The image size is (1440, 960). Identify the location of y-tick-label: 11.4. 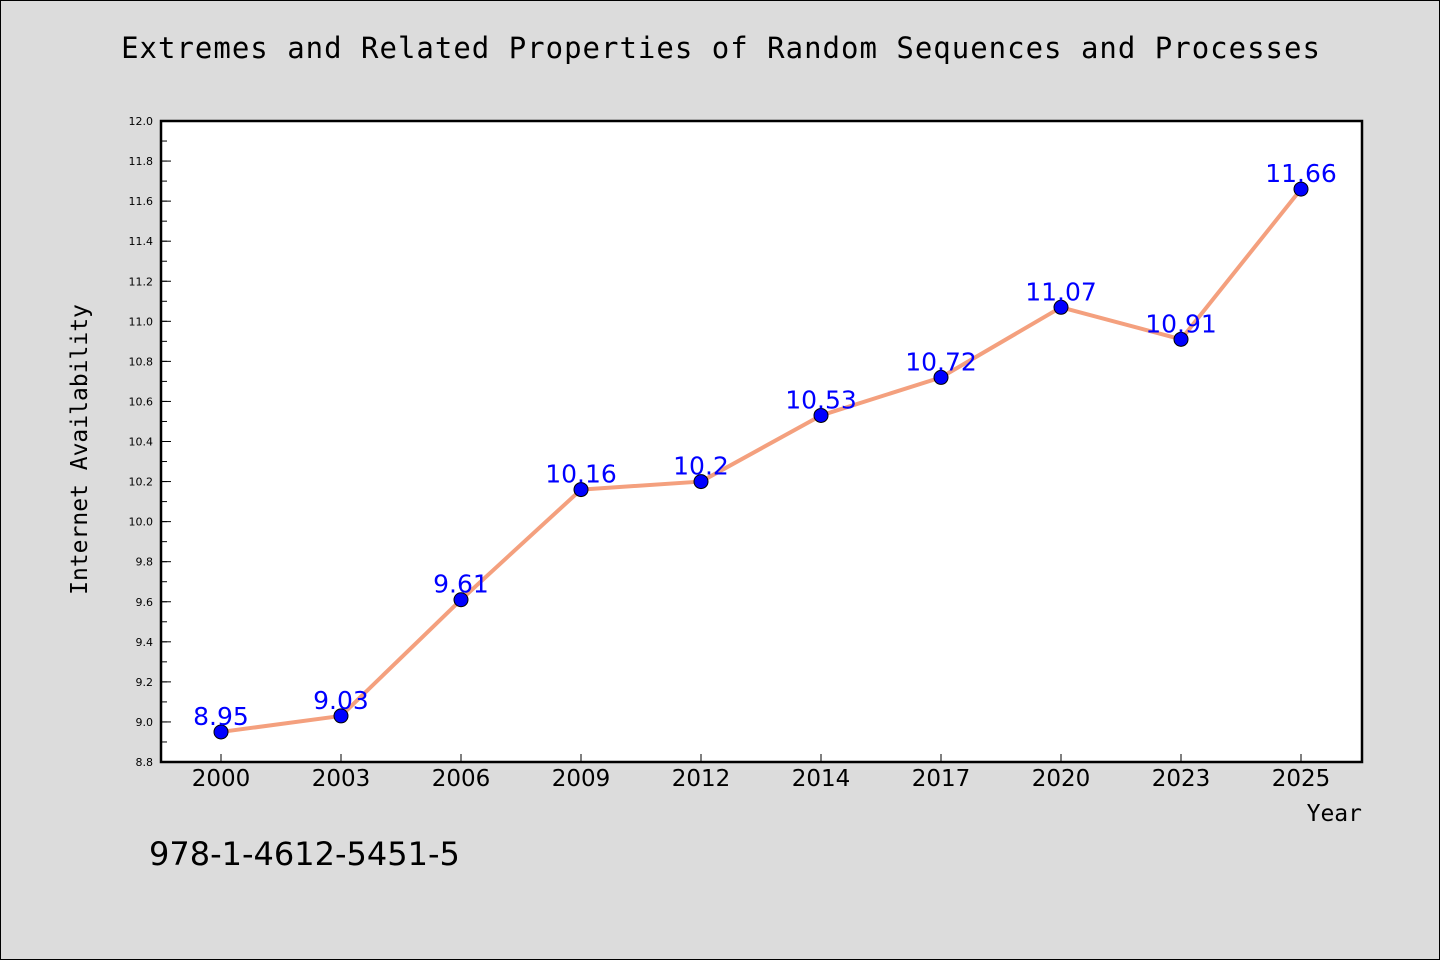
(141, 241).